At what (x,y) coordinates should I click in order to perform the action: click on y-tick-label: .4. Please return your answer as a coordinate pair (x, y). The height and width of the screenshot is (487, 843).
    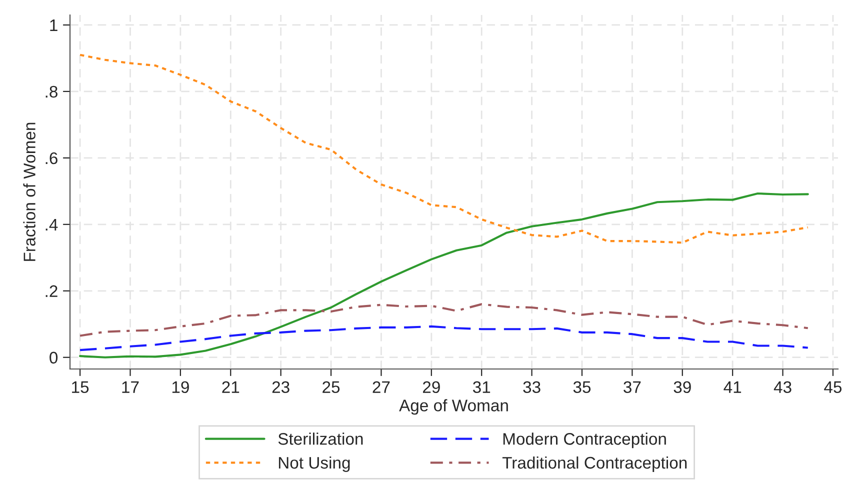
    Looking at the image, I should click on (52, 224).